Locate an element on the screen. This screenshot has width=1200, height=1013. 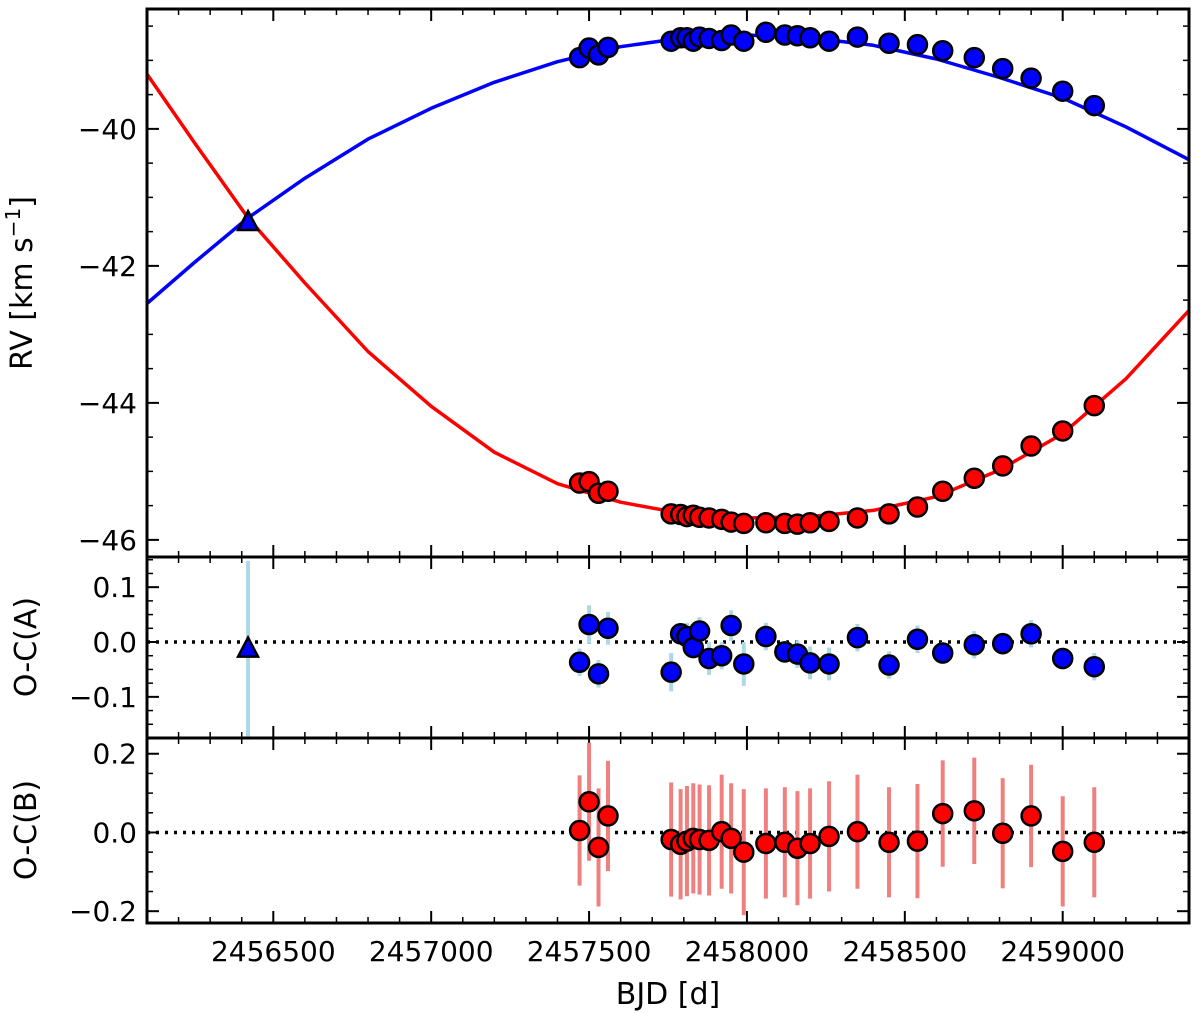
x-tick-label: 2459000 is located at coordinates (1062, 951).